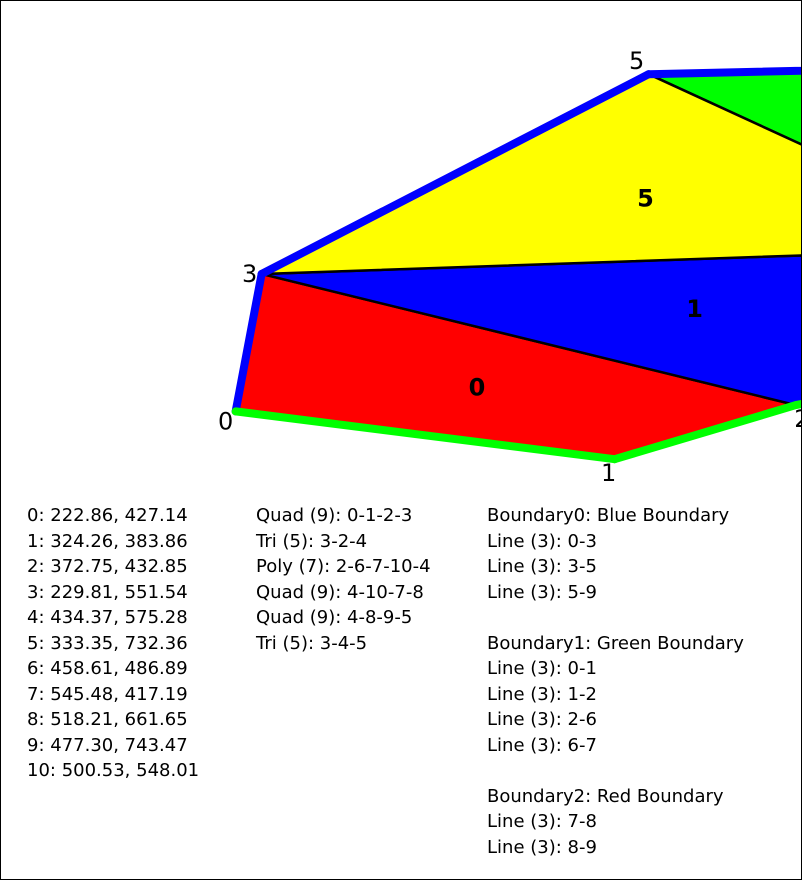 This screenshot has width=802, height=880. What do you see at coordinates (107, 566) in the screenshot?
I see `node-coord-2: 2: 372.75, 432.85` at bounding box center [107, 566].